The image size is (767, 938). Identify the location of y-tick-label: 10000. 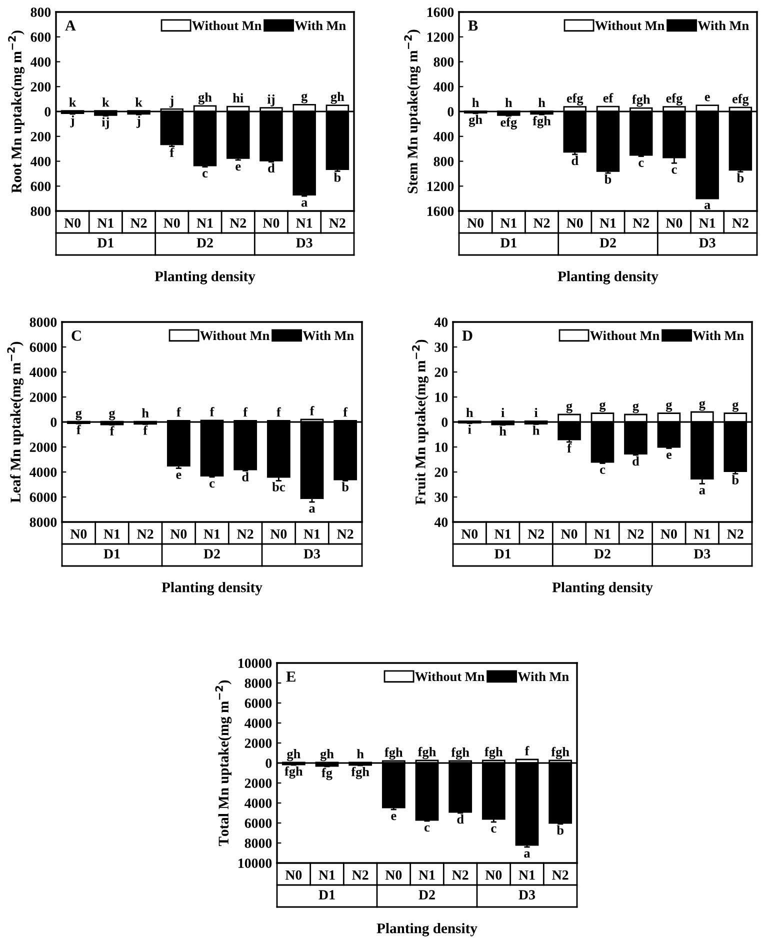
(255, 863).